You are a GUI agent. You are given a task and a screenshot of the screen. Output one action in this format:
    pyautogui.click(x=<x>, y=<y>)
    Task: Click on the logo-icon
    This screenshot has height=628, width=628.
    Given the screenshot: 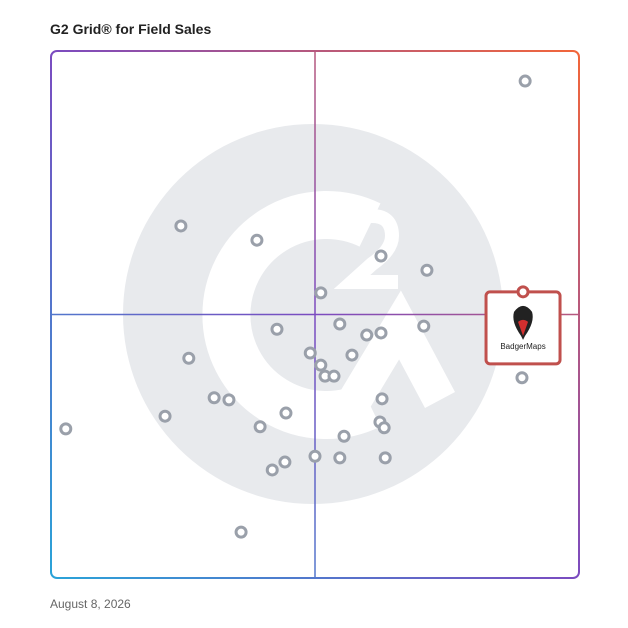 What is the action you would take?
    pyautogui.click(x=523, y=327)
    